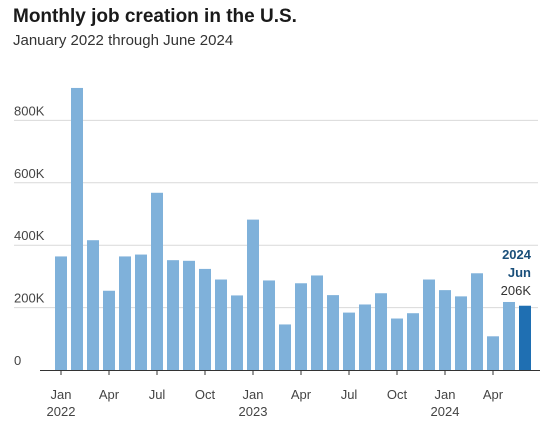 Image resolution: width=559 pixels, height=431 pixels. Describe the element at coordinates (29, 235) in the screenshot. I see `y-tick-label: 400K` at that location.